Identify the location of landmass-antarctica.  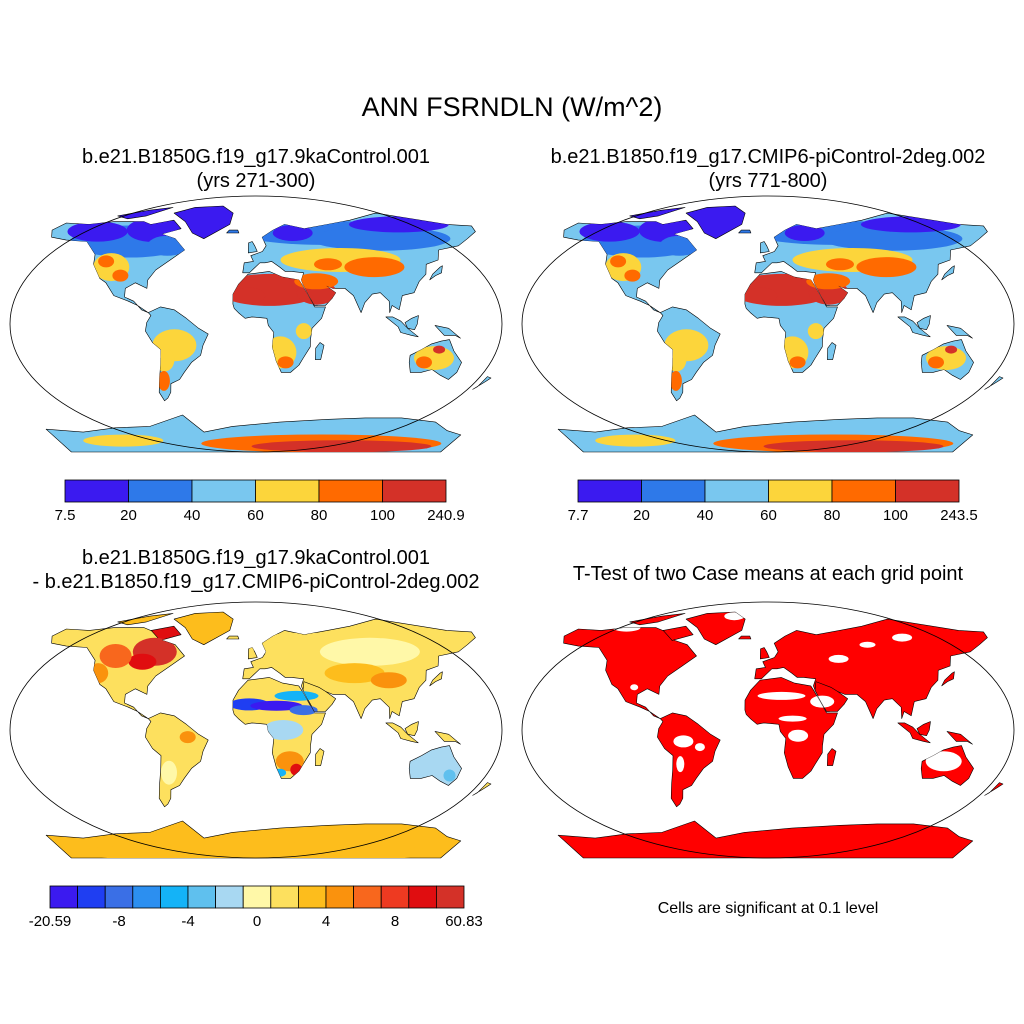
(765, 839).